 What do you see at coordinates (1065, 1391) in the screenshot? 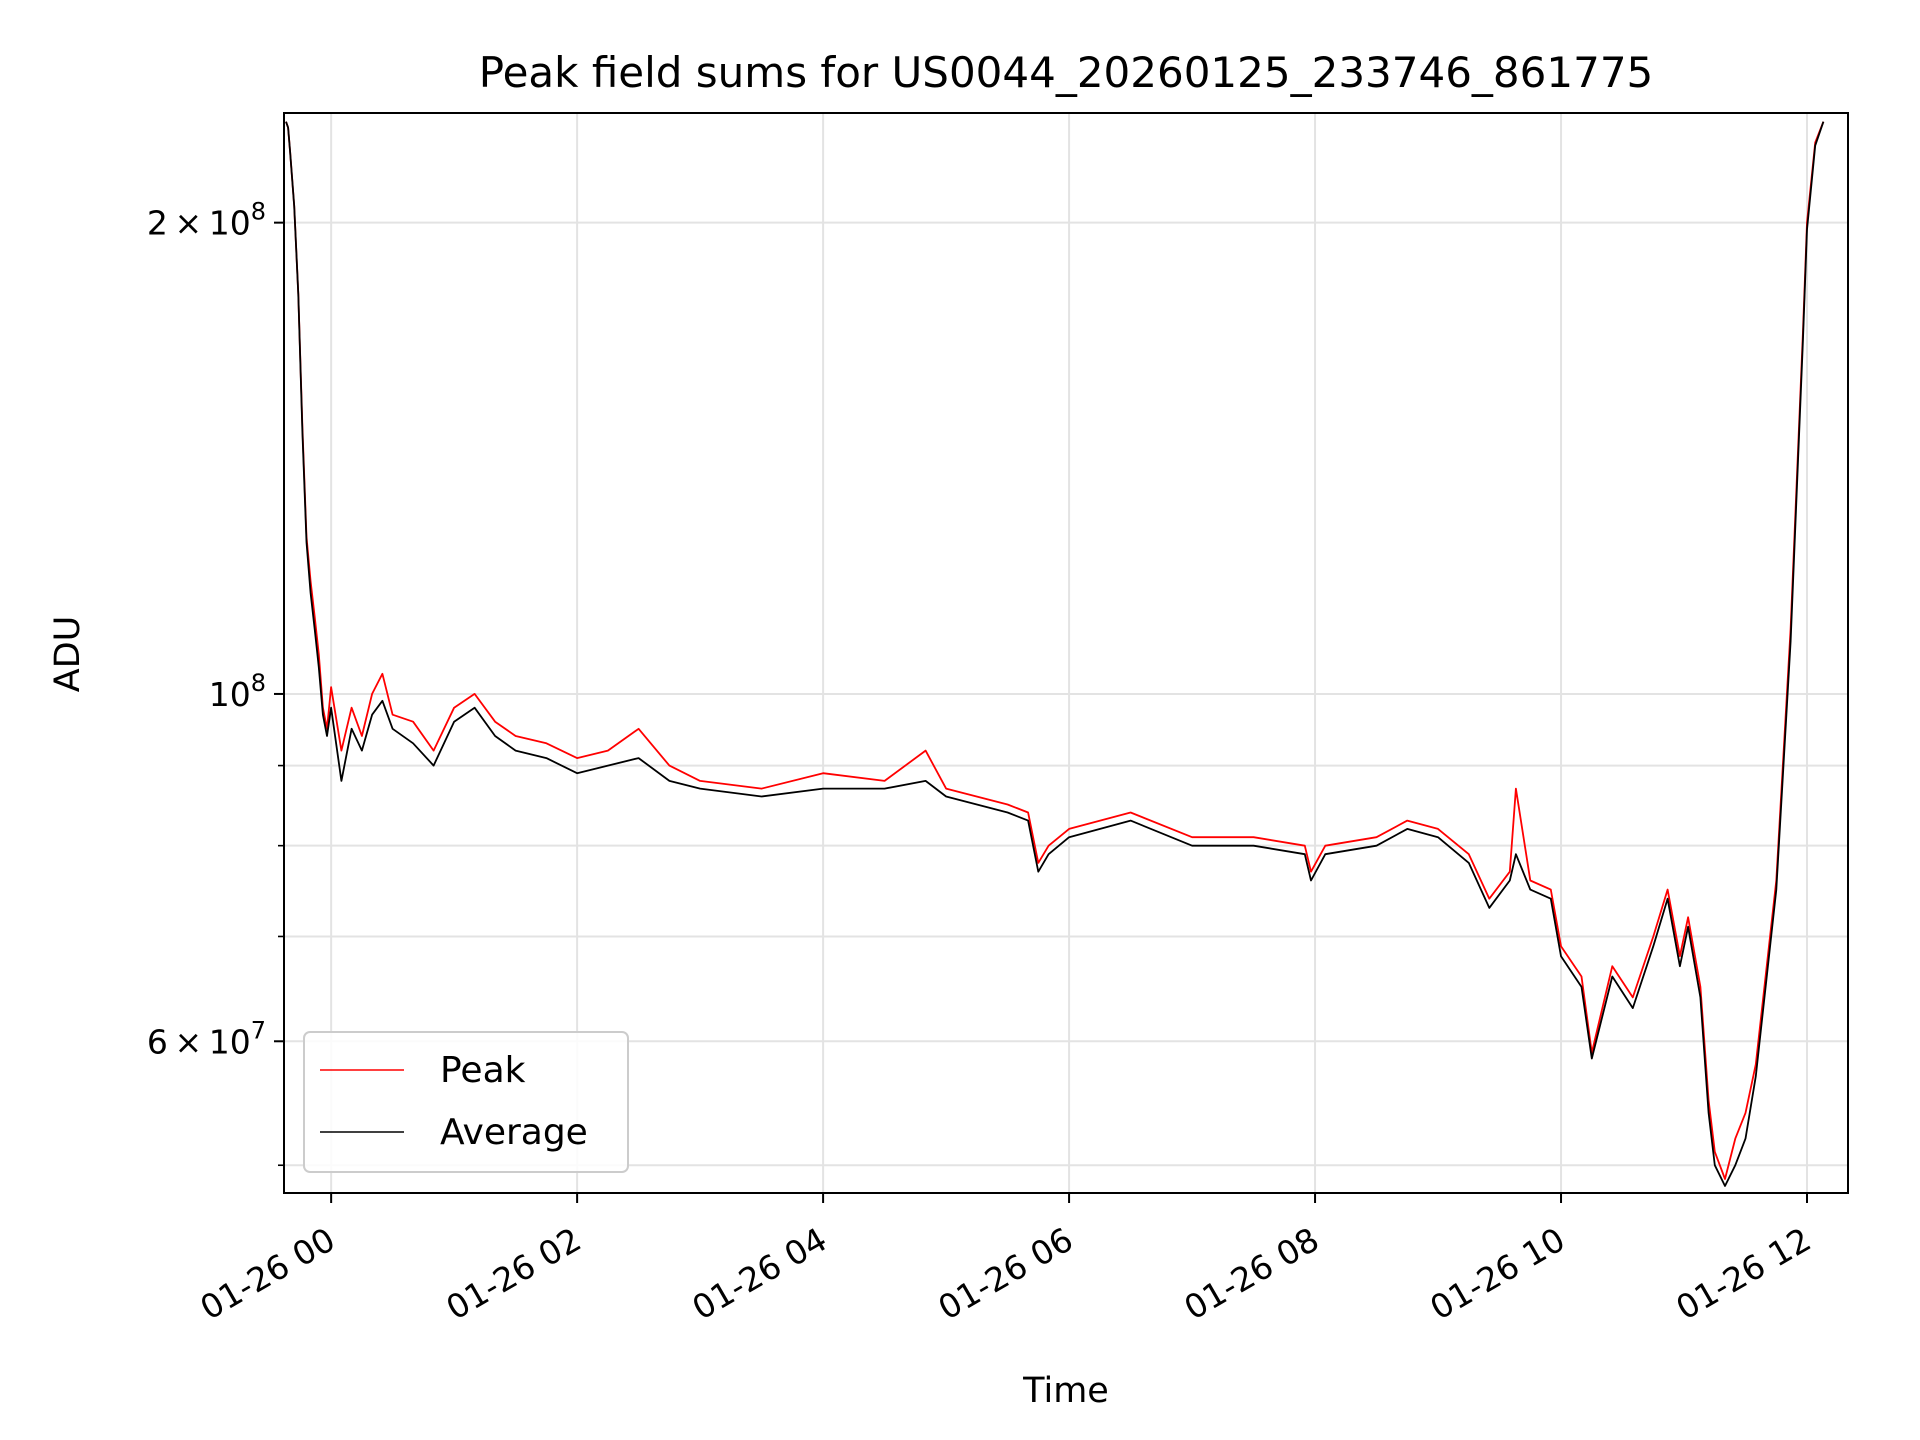
I see `x-axis-title: Time` at bounding box center [1065, 1391].